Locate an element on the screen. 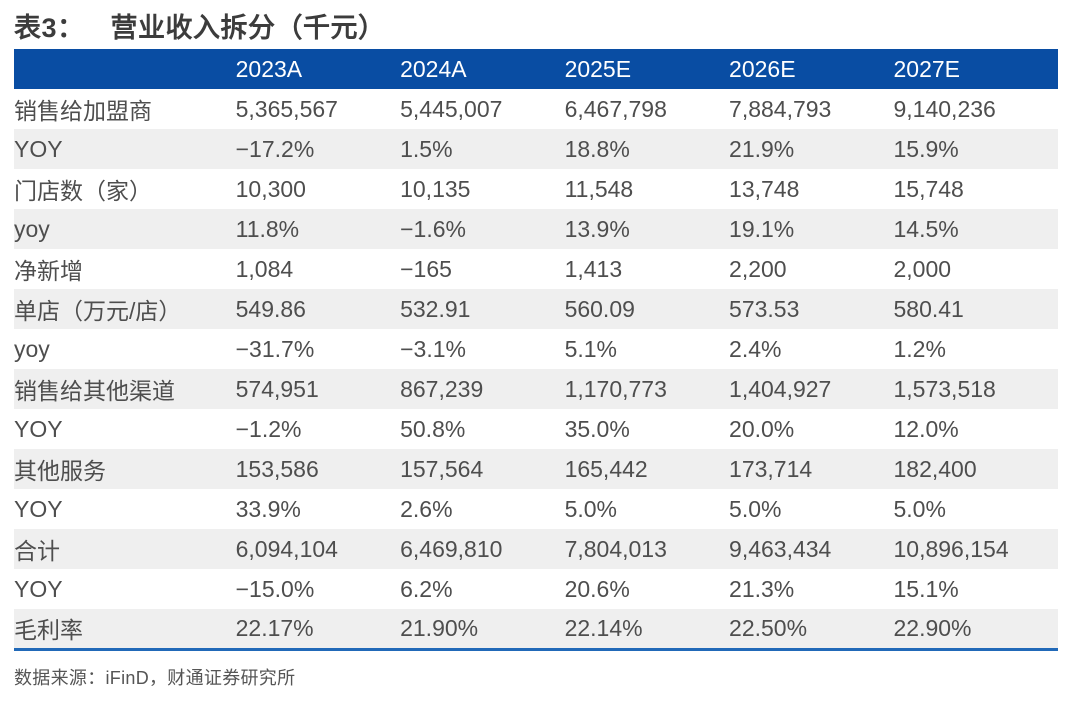 This screenshot has width=1080, height=704. column-header-year: 2027E is located at coordinates (975, 69).